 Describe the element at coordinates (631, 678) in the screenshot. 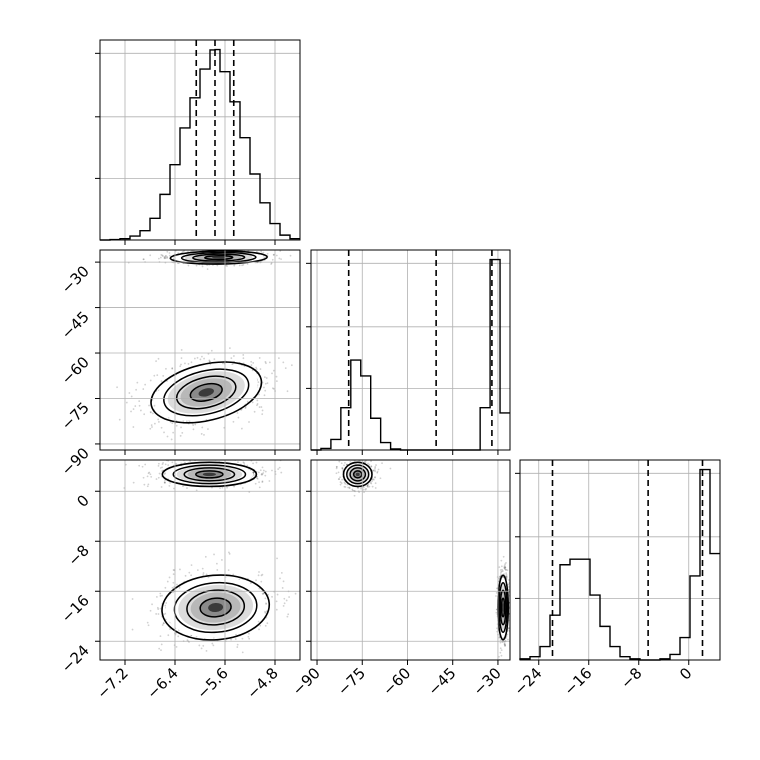

I see `x-tick-label: −8` at that location.